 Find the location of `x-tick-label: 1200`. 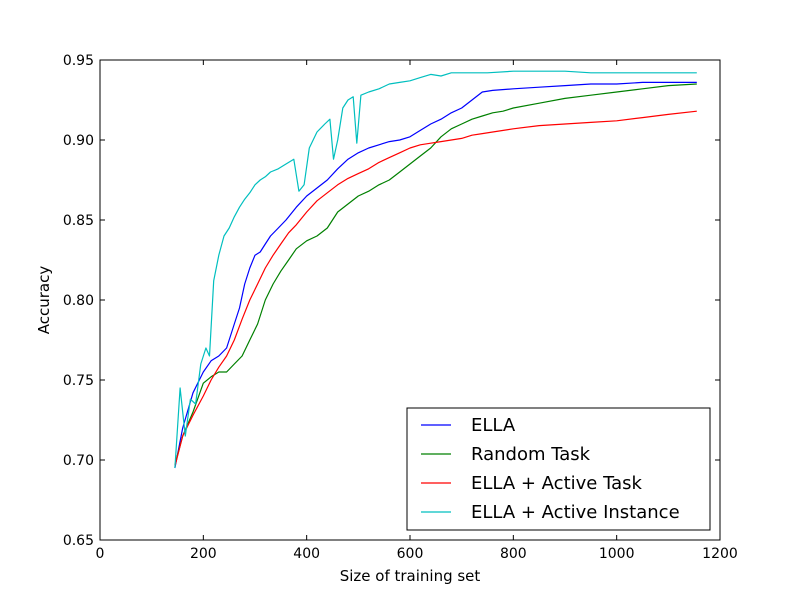

x-tick-label: 1200 is located at coordinates (720, 554).